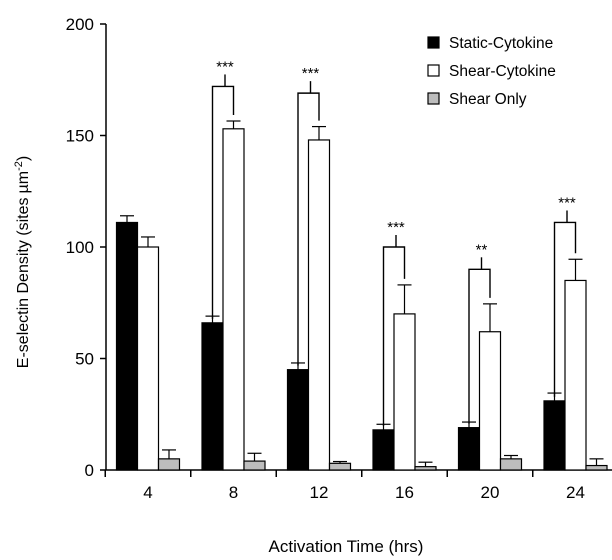 The height and width of the screenshot is (560, 612). I want to click on y-tick-label: 0, so click(89, 470).